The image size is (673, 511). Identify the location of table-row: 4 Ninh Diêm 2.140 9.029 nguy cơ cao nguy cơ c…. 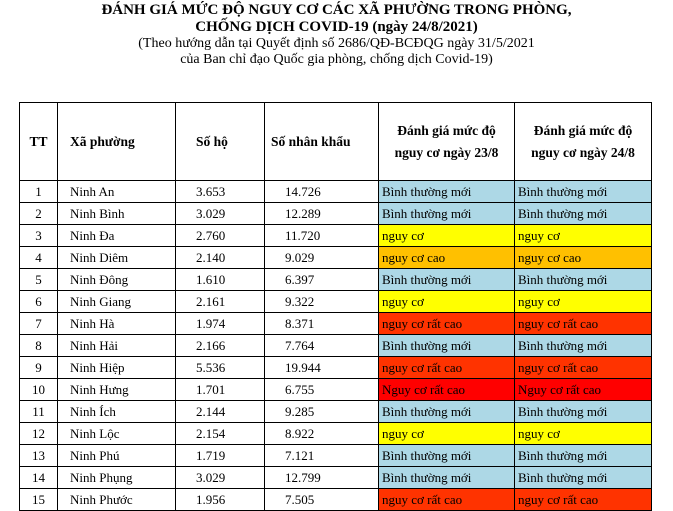
(335, 257).